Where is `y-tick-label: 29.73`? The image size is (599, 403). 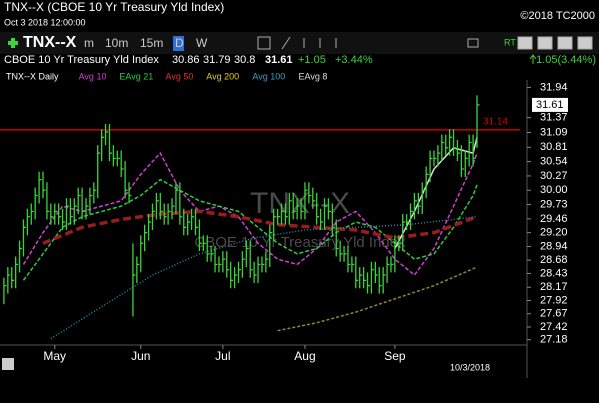 y-tick-label: 29.73 is located at coordinates (554, 204).